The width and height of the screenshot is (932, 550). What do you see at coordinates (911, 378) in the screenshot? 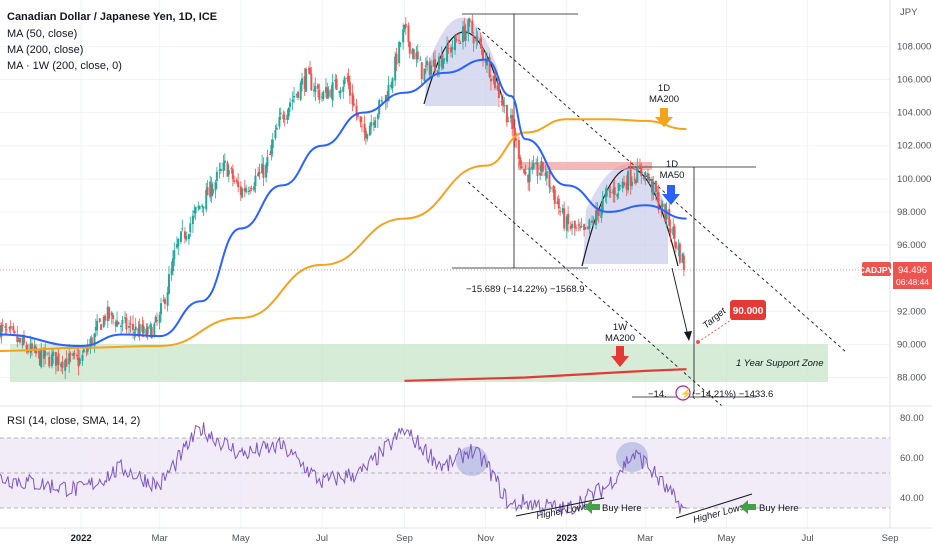
I see `price-tick-label: 88.000` at bounding box center [911, 378].